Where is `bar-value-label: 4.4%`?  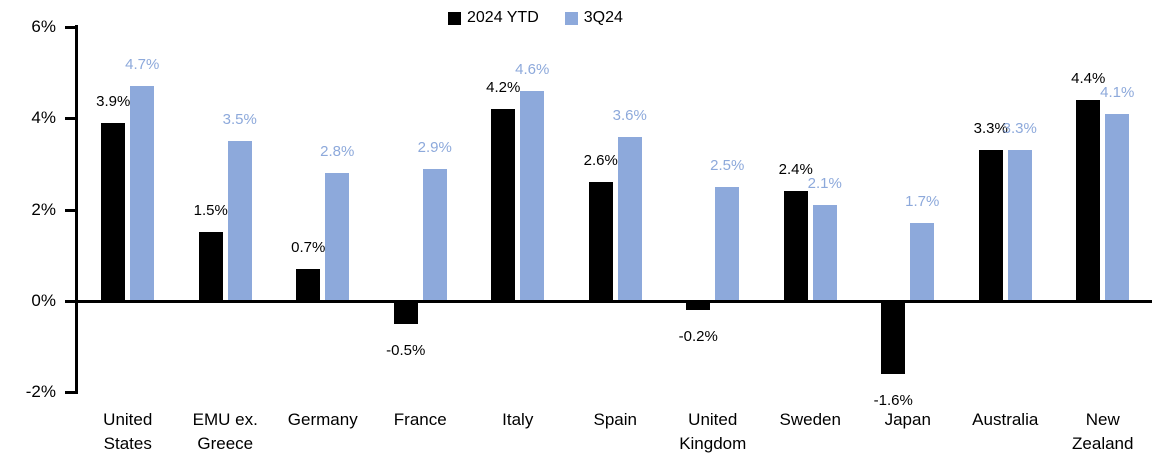 bar-value-label: 4.4% is located at coordinates (1088, 79).